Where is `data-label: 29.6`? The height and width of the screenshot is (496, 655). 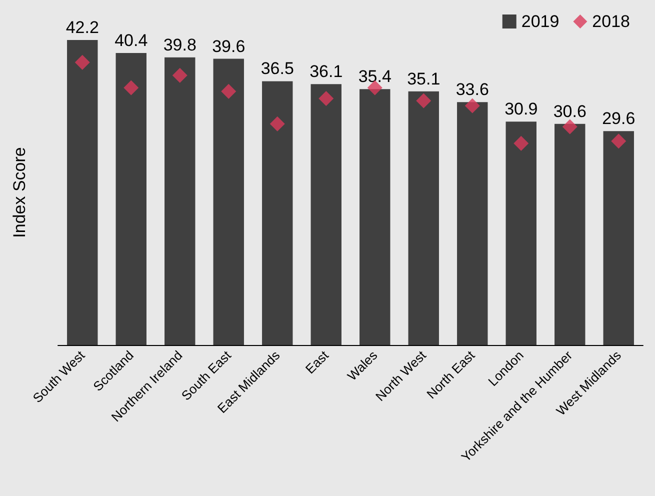
data-label: 29.6 is located at coordinates (619, 118).